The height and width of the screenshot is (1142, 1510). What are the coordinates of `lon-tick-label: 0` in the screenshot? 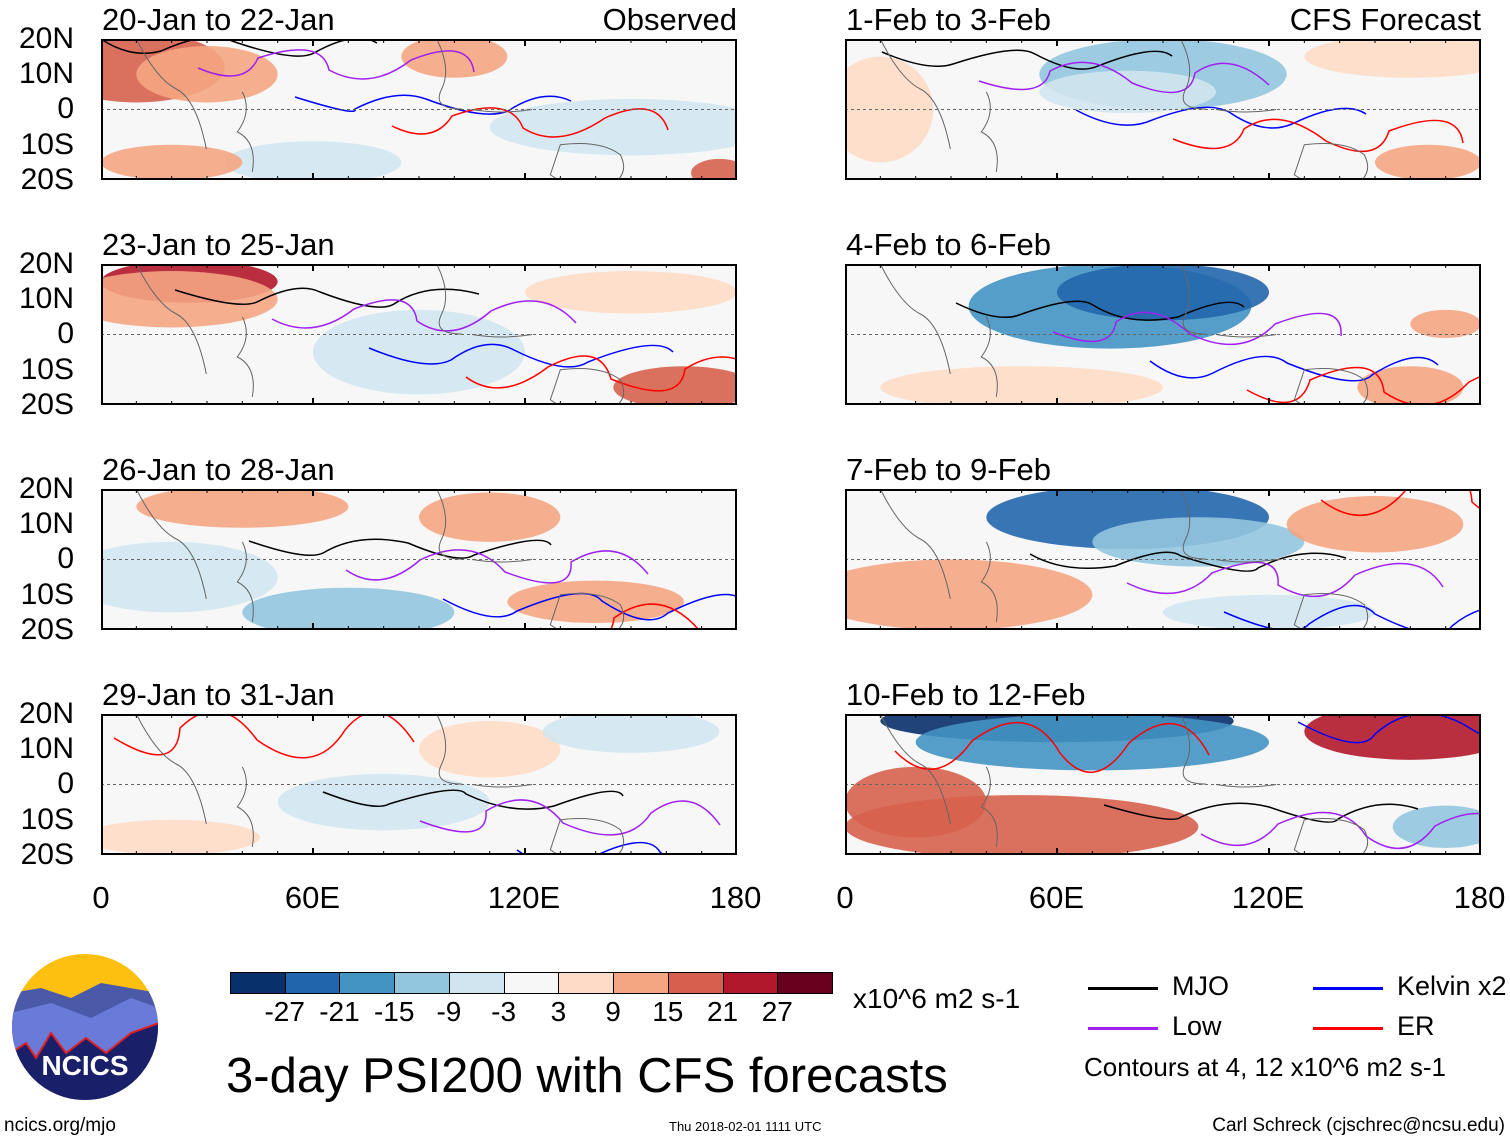 It's located at (845, 897).